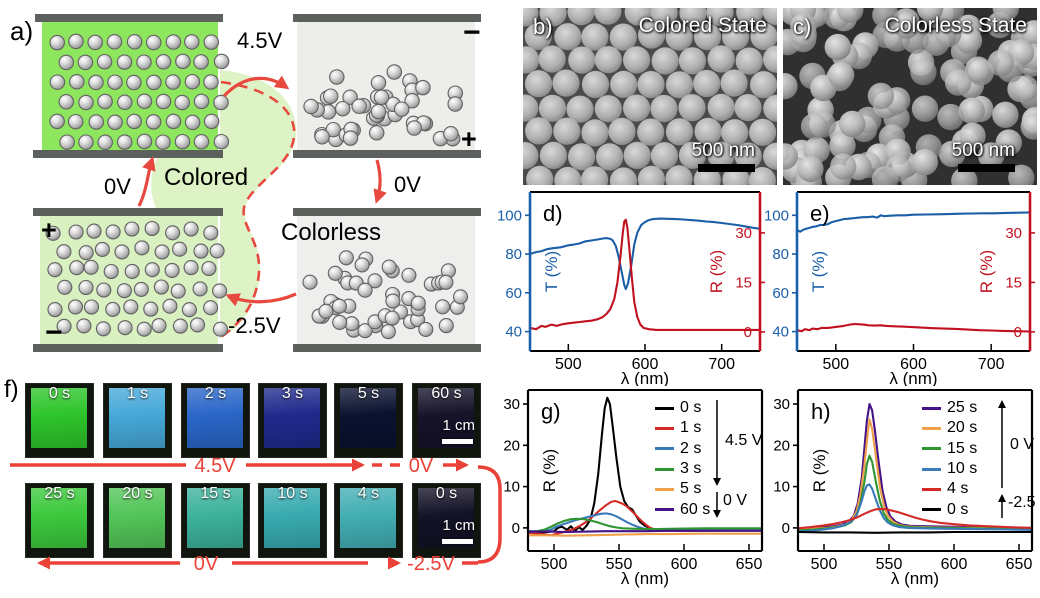 This screenshot has height=598, width=1040. Describe the element at coordinates (1013, 282) in the screenshot. I see `y-tick-right-label: 15` at that location.